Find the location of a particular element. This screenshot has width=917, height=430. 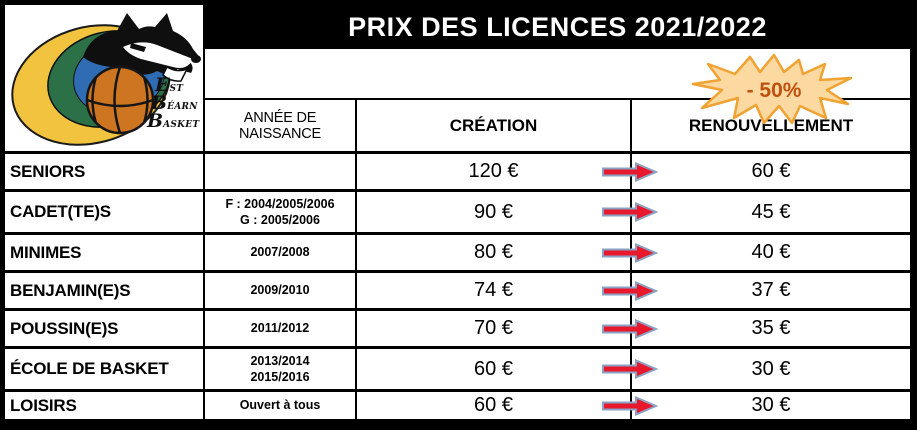

discount-badge: - 50% is located at coordinates (772, 89).